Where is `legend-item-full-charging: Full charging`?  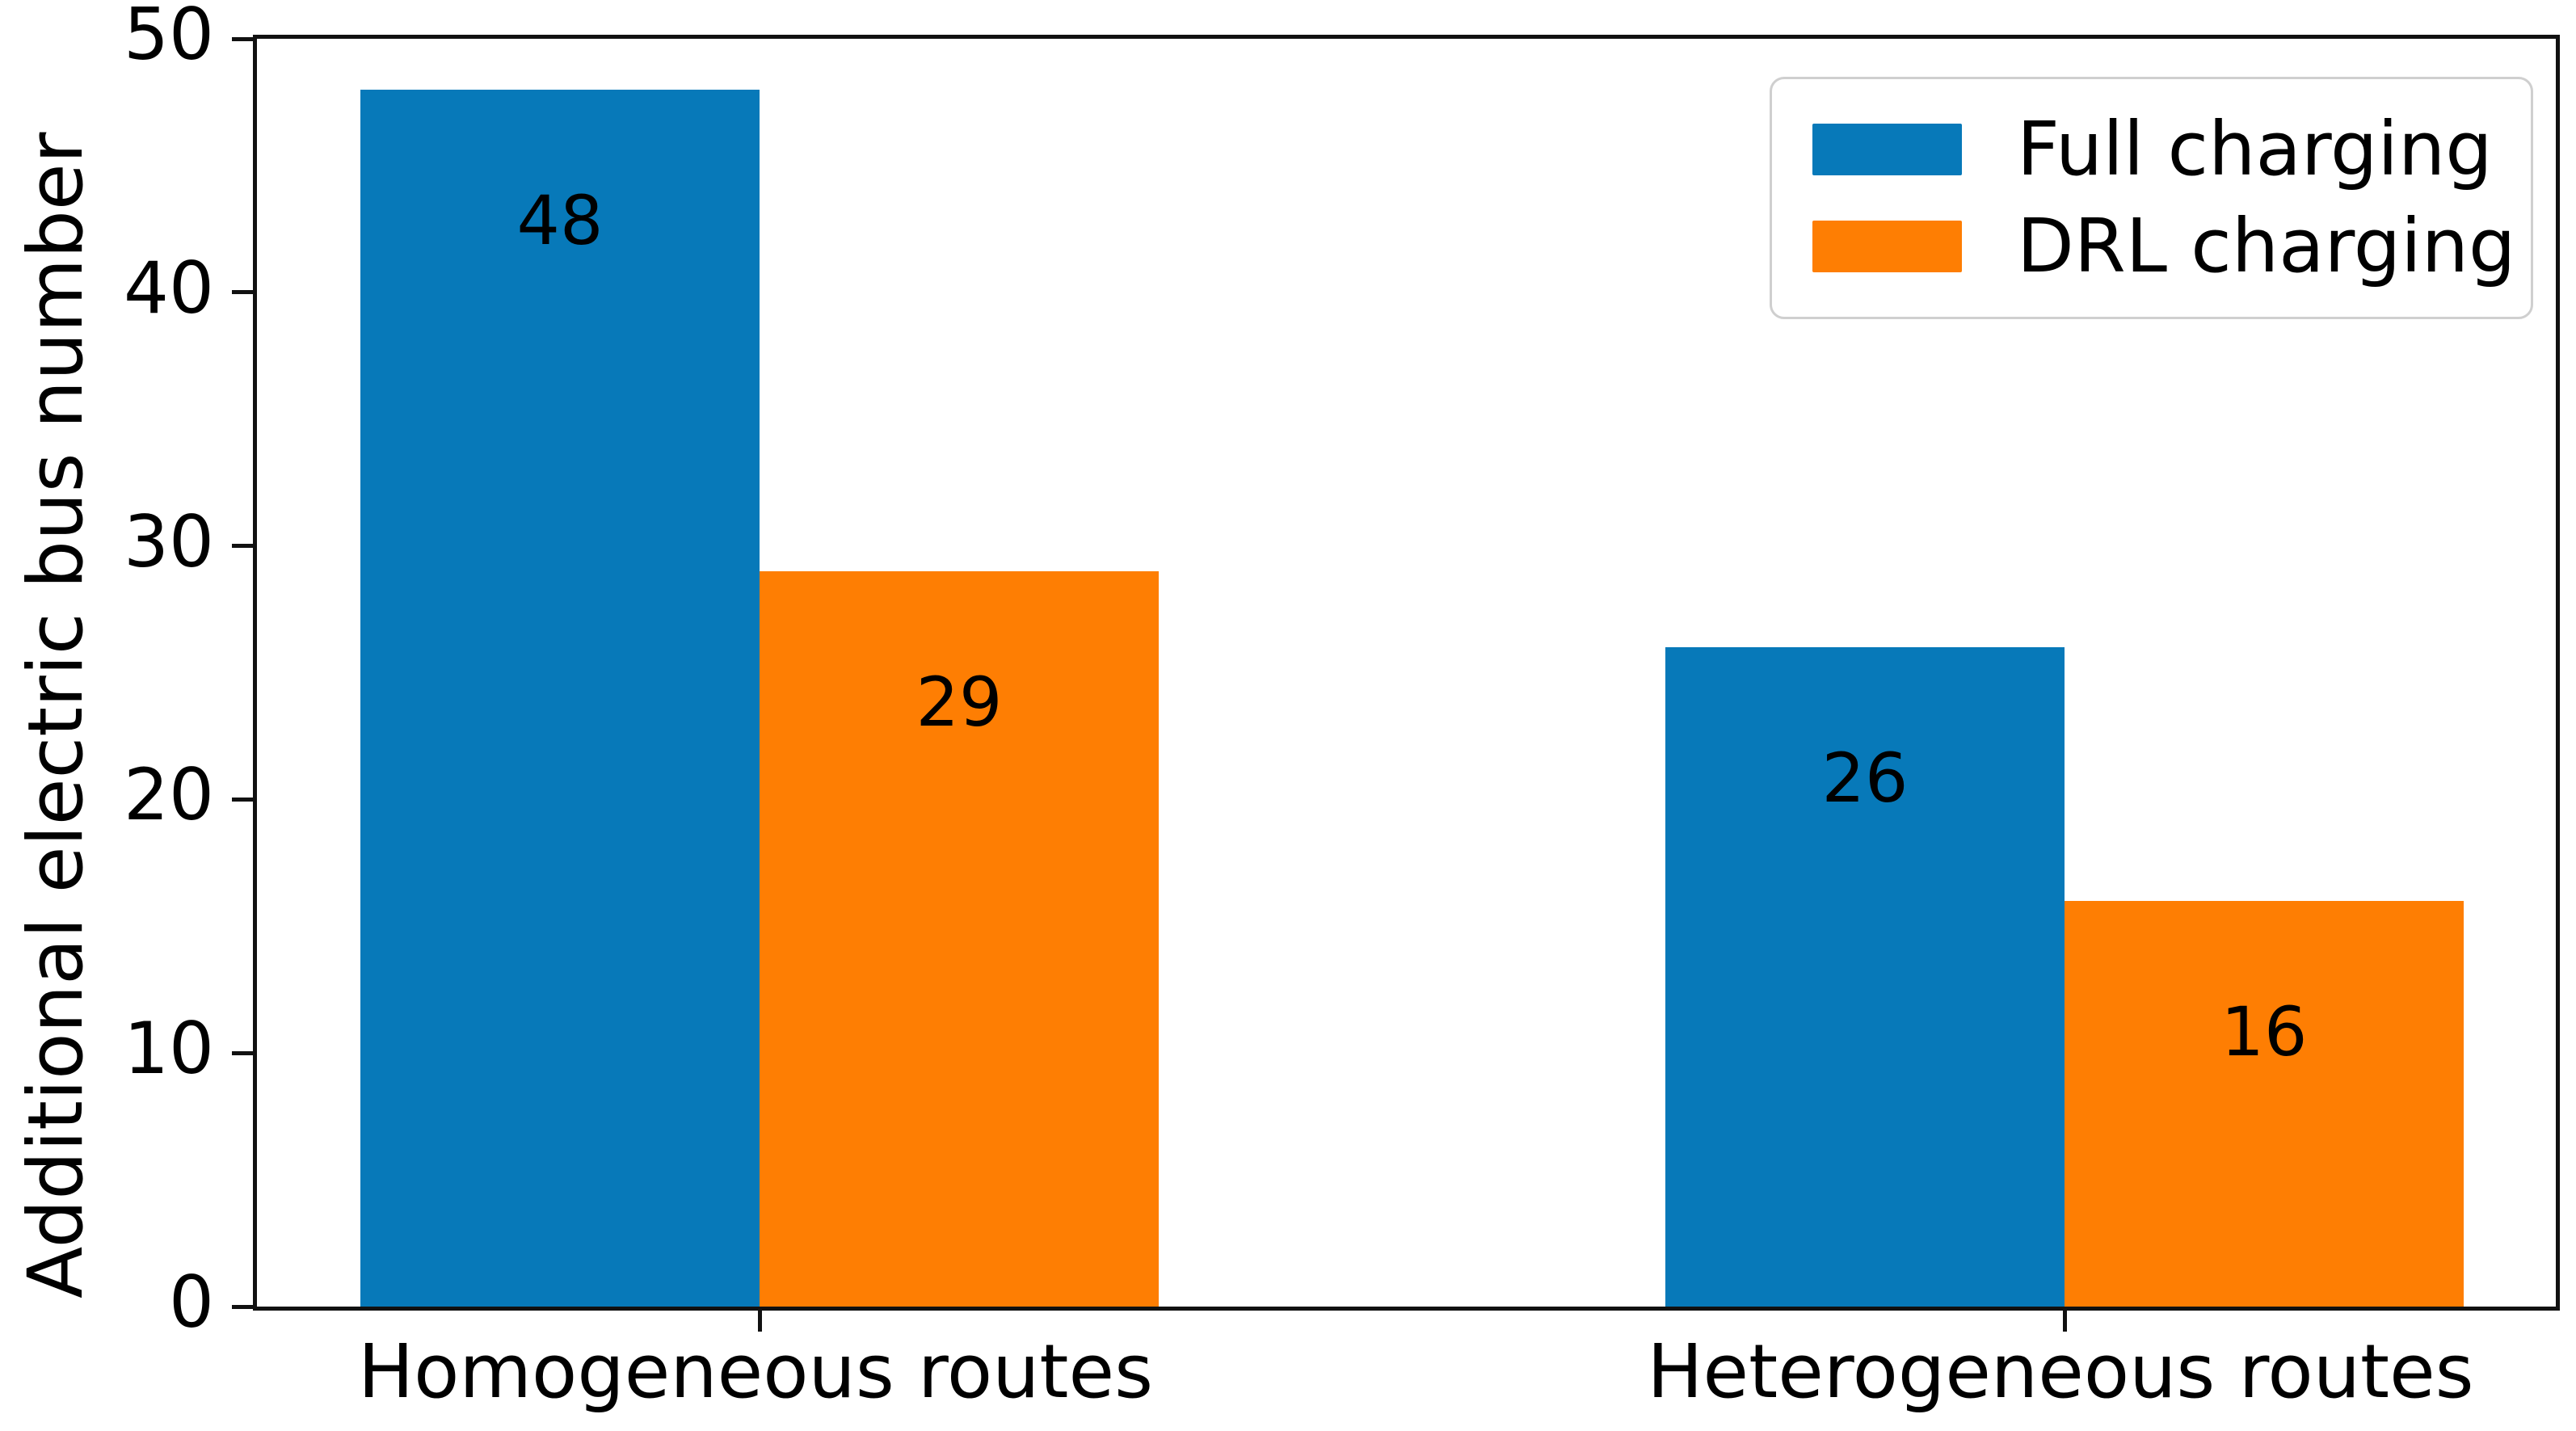
legend-item-full-charging: Full charging is located at coordinates (2171, 149).